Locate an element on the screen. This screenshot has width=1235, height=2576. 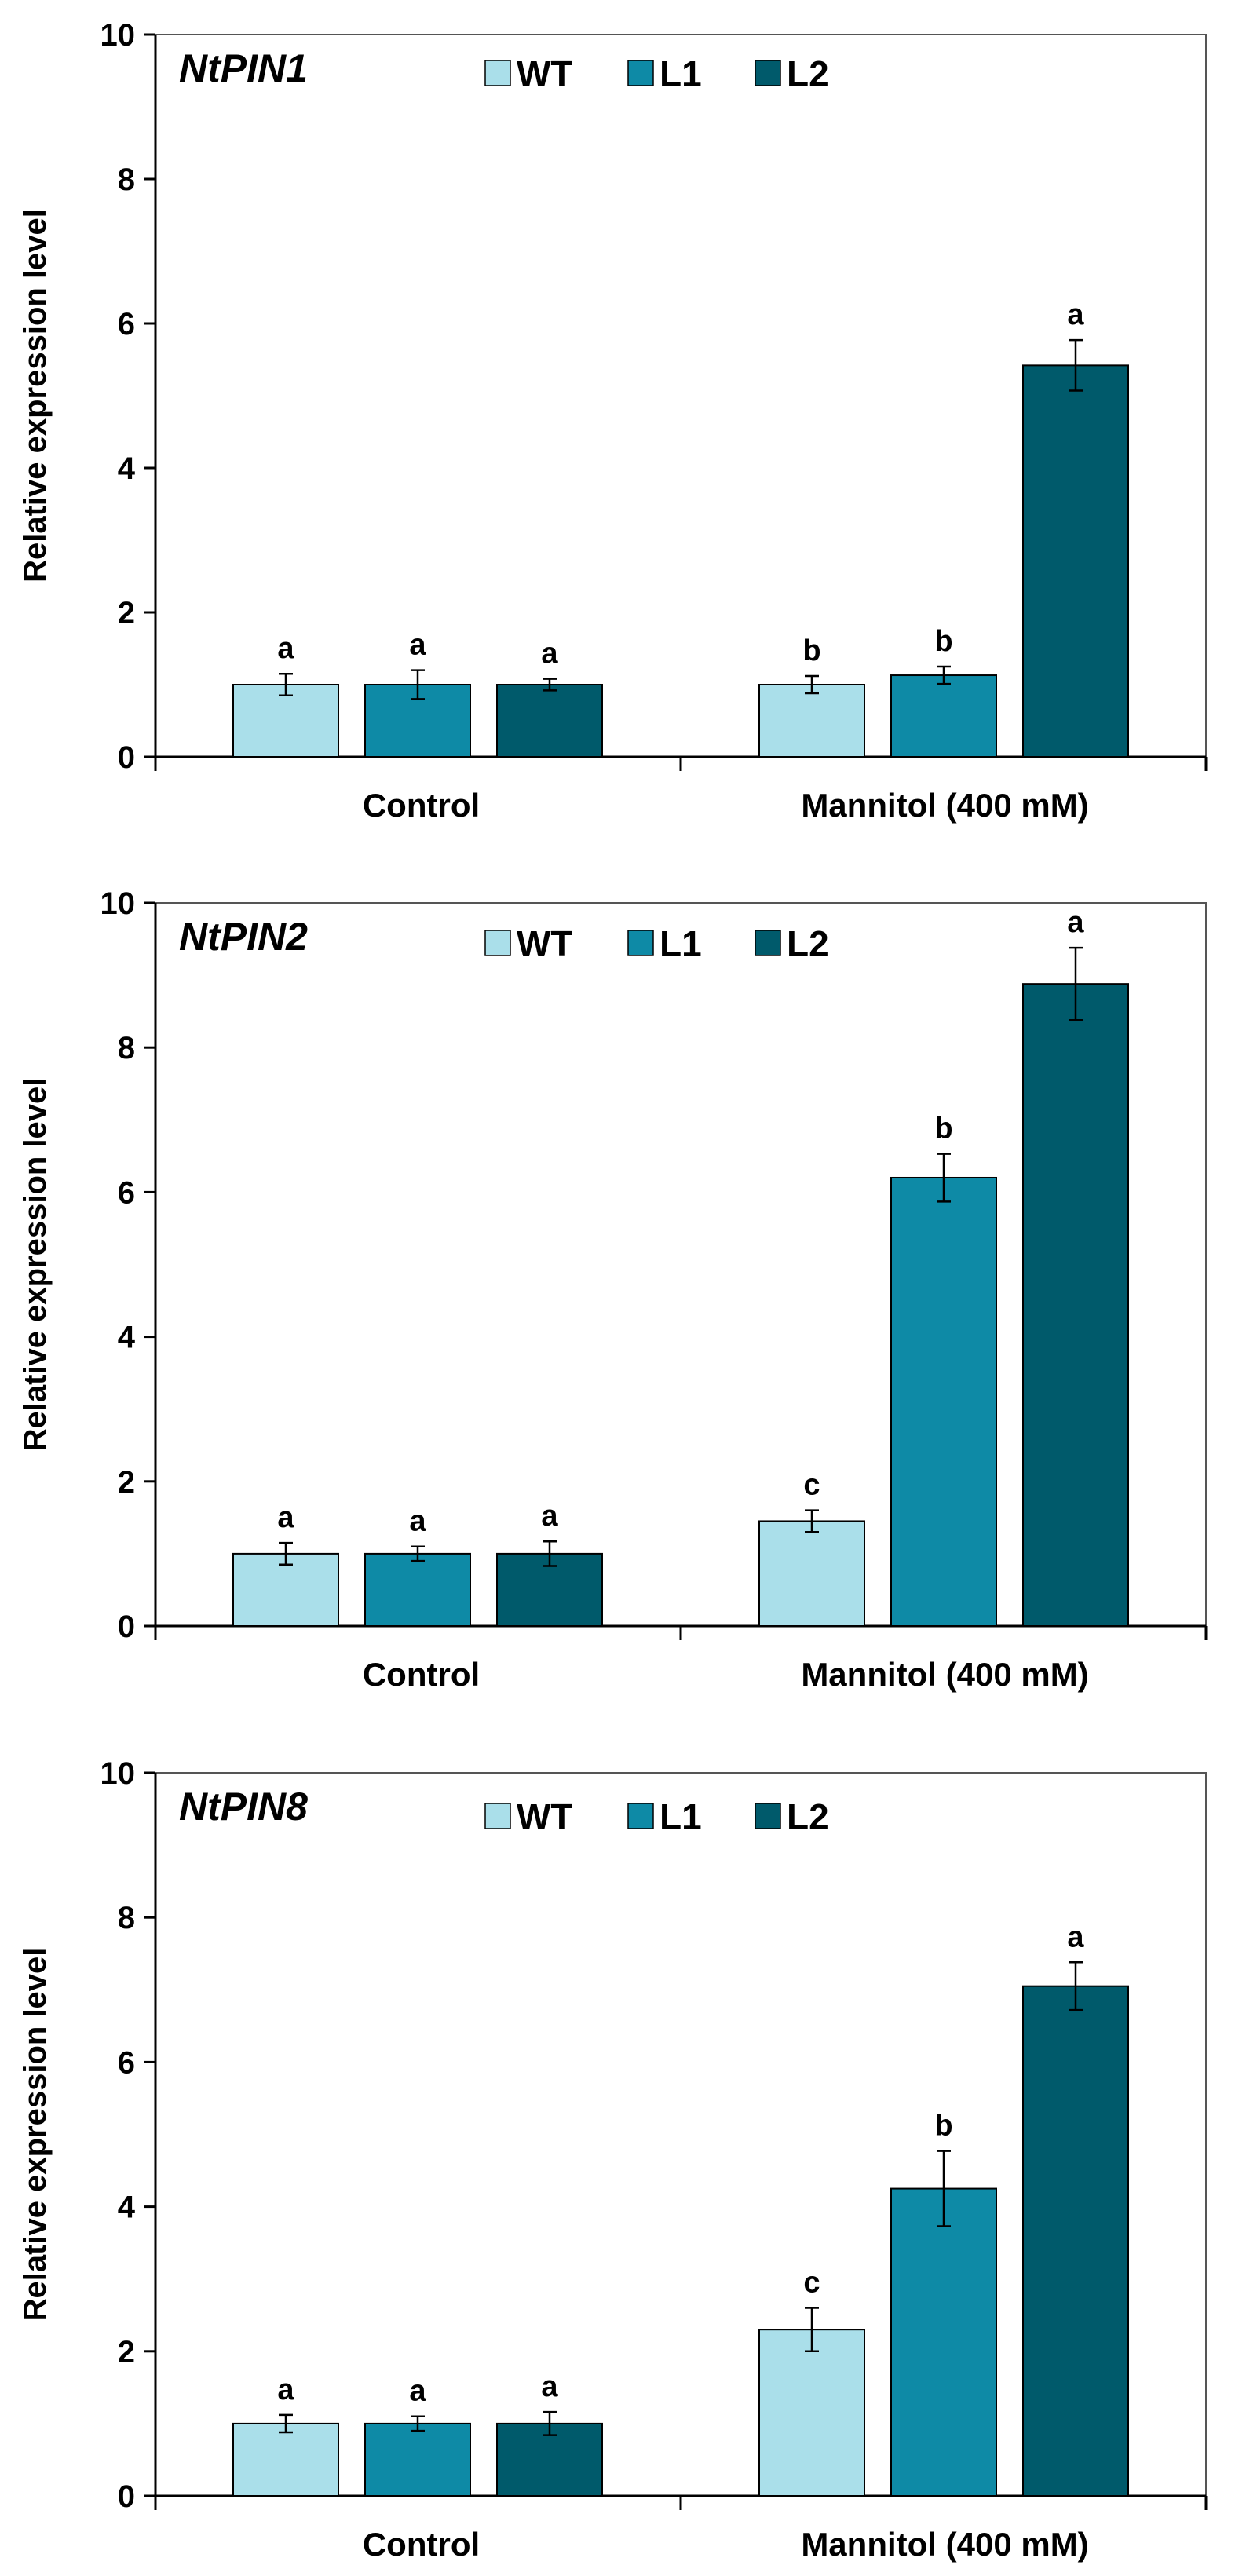
panel-title: NtPIN1 is located at coordinates (243, 68).